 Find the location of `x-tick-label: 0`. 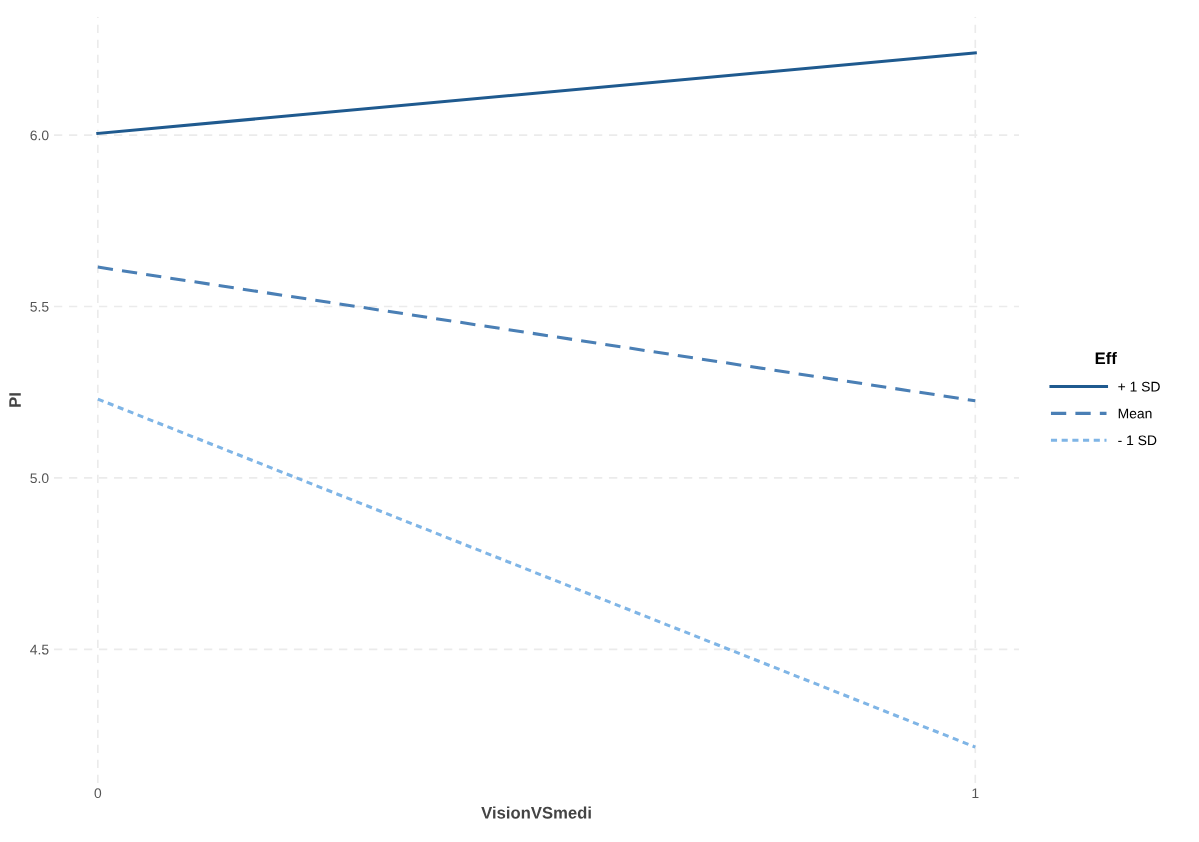

x-tick-label: 0 is located at coordinates (98, 793).